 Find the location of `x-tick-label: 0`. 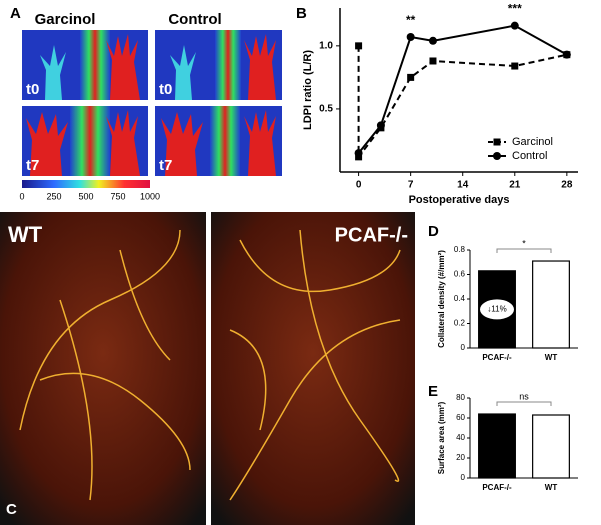

x-tick-label: 0 is located at coordinates (359, 185).